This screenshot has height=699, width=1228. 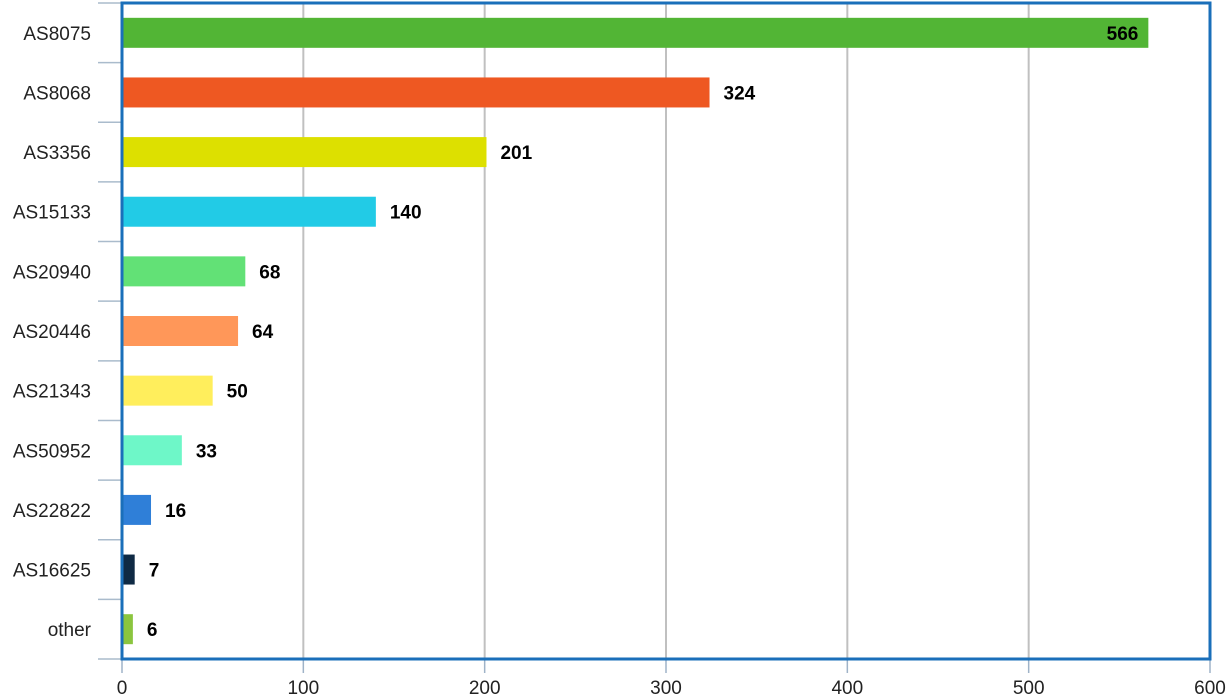 What do you see at coordinates (52, 511) in the screenshot?
I see `category-label: AS22822` at bounding box center [52, 511].